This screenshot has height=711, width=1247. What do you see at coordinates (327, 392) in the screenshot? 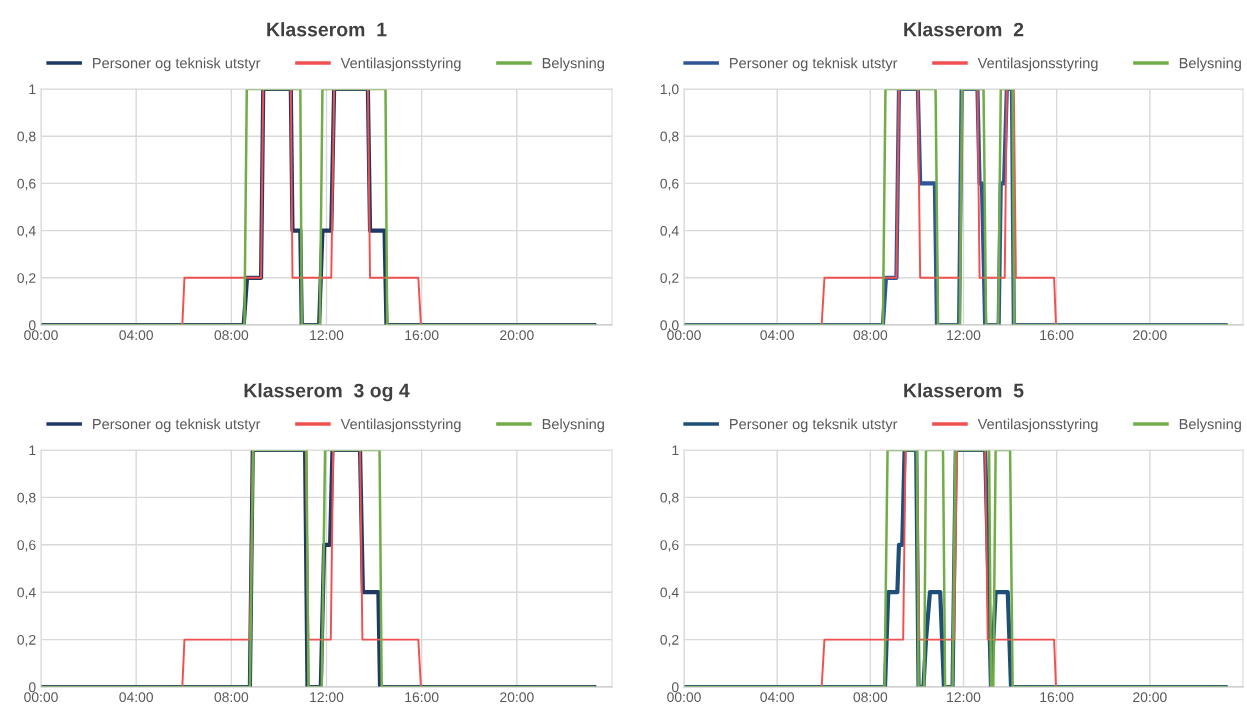
I see `chart-title: Klasserom 3 og 4` at bounding box center [327, 392].